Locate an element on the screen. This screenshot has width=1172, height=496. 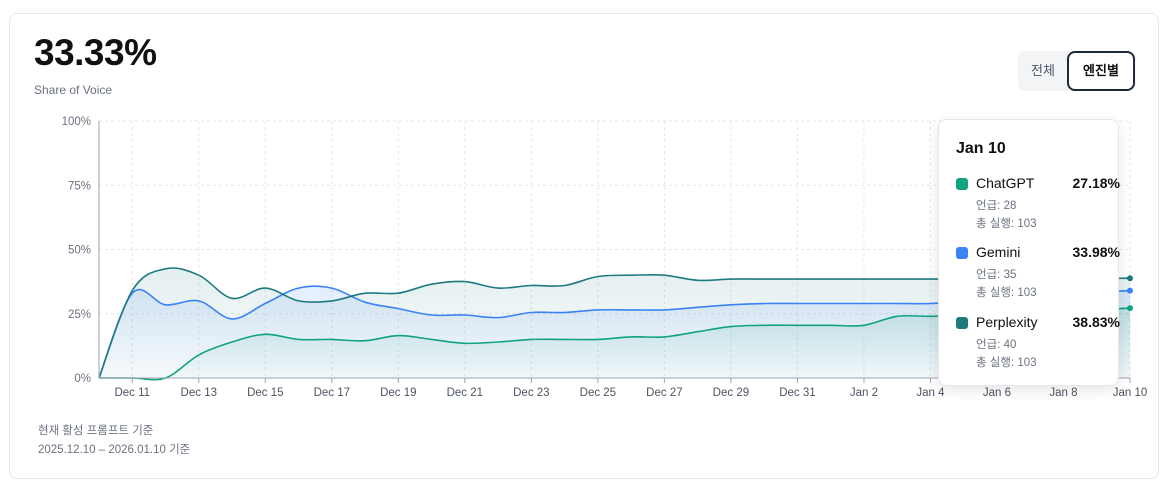
x-tick-label: Dec 17 is located at coordinates (332, 393).